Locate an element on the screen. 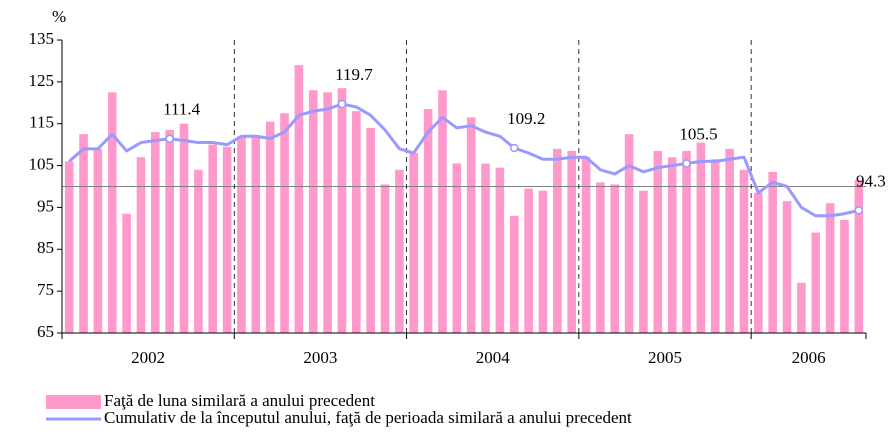  y-tick-label: 125 is located at coordinates (42, 80).